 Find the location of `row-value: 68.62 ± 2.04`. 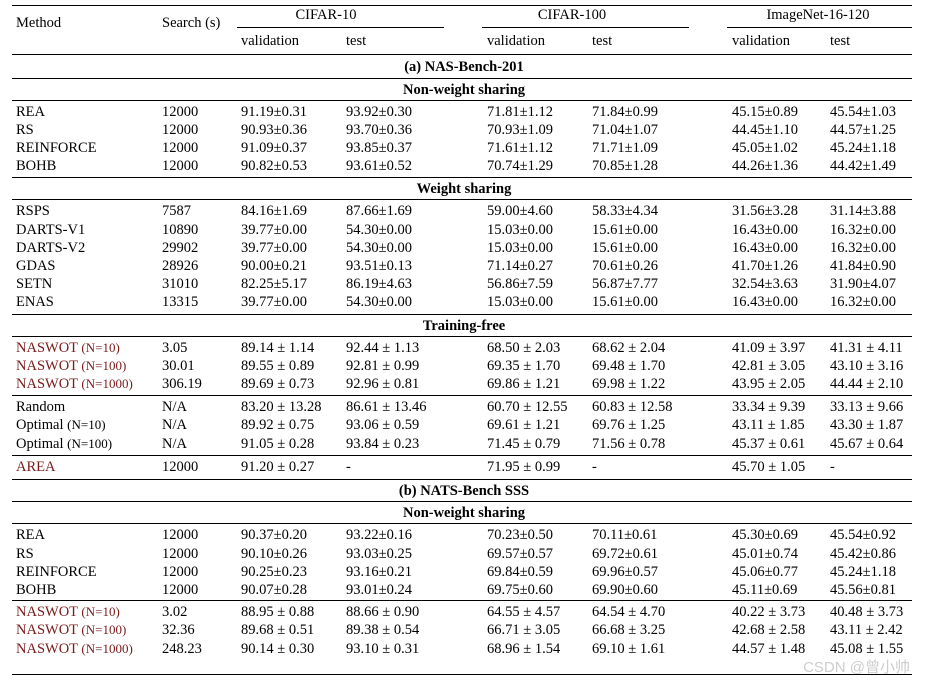

row-value: 68.62 ± 2.04 is located at coordinates (629, 347).